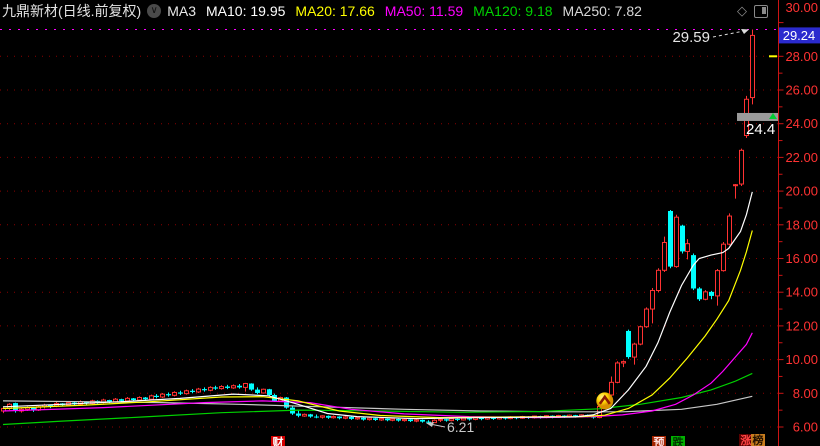  I want to click on gray-level-annotation: 24.4, so click(757, 125).